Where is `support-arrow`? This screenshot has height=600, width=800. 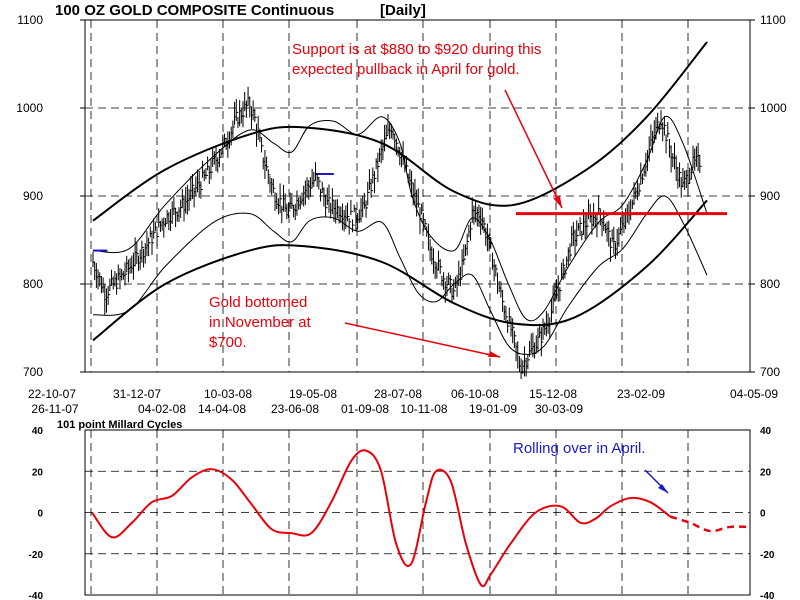
support-arrow is located at coordinates (533, 149).